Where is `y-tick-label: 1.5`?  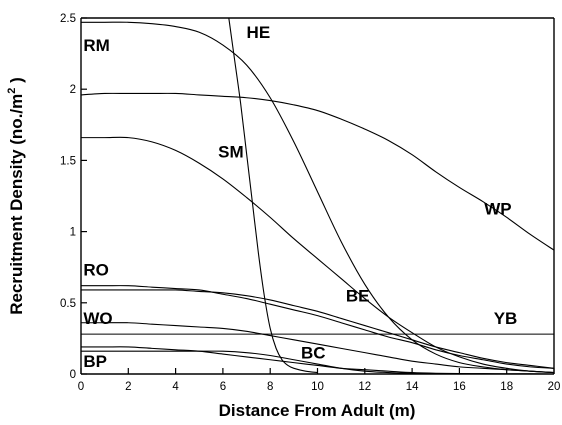 y-tick-label: 1.5 is located at coordinates (68, 161).